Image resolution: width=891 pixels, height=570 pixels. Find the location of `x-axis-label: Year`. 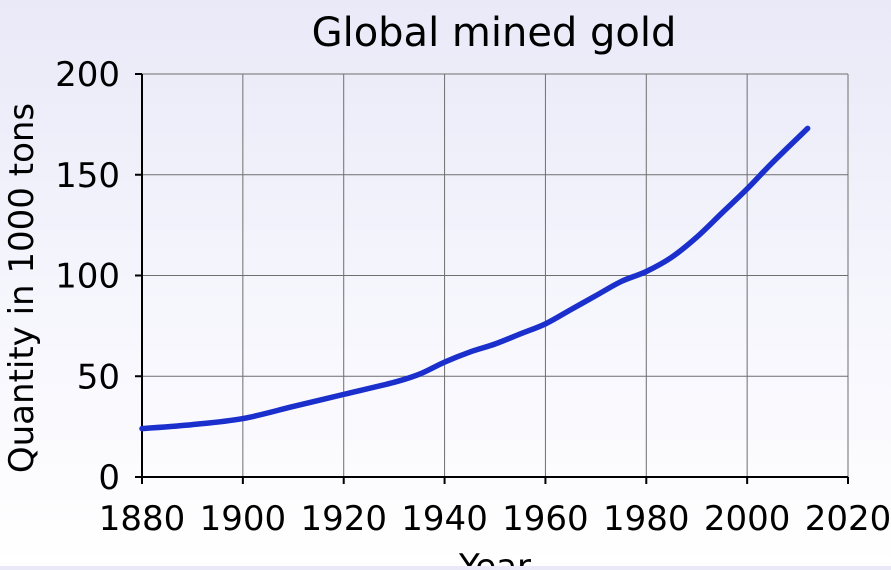

x-axis-label: Year is located at coordinates (494, 556).